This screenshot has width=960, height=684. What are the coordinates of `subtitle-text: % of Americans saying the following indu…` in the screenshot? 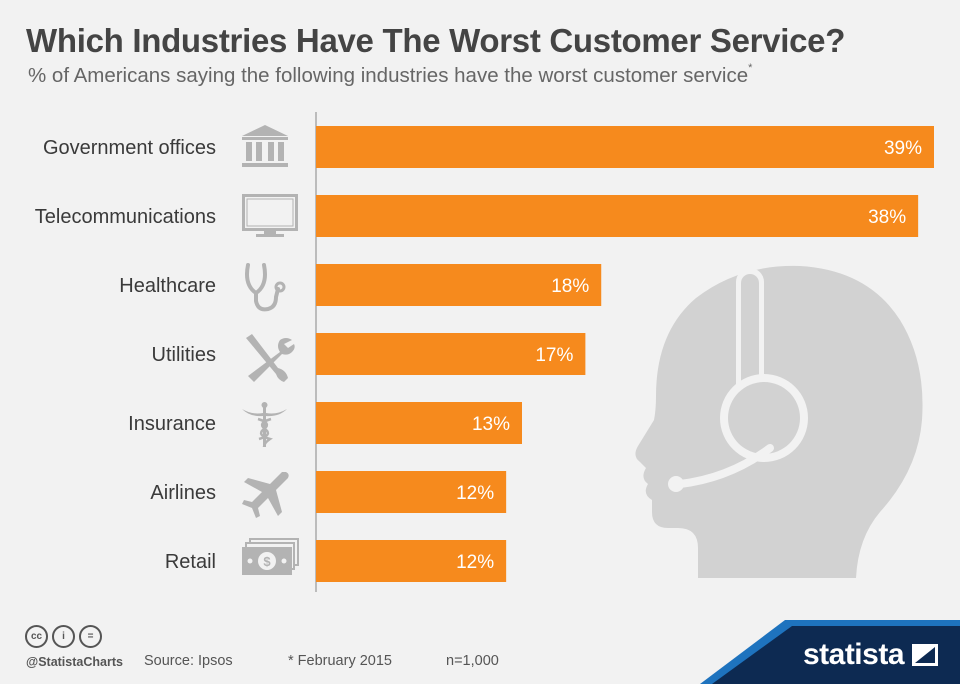 It's located at (388, 75).